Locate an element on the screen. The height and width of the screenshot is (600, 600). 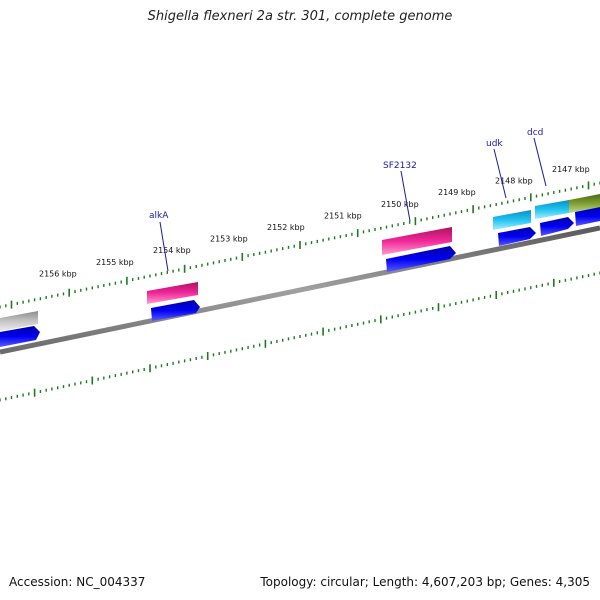
tick-label: 2150 kbp is located at coordinates (400, 204).